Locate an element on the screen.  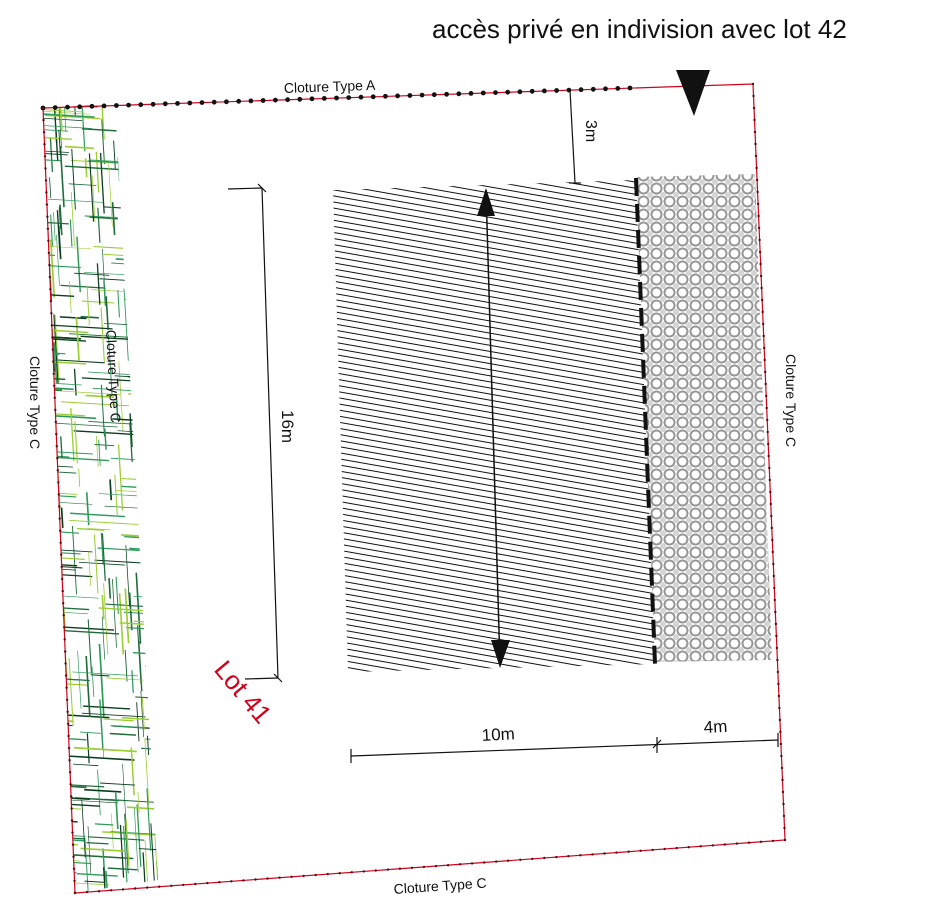
access-arrow-icon is located at coordinates (693, 93).